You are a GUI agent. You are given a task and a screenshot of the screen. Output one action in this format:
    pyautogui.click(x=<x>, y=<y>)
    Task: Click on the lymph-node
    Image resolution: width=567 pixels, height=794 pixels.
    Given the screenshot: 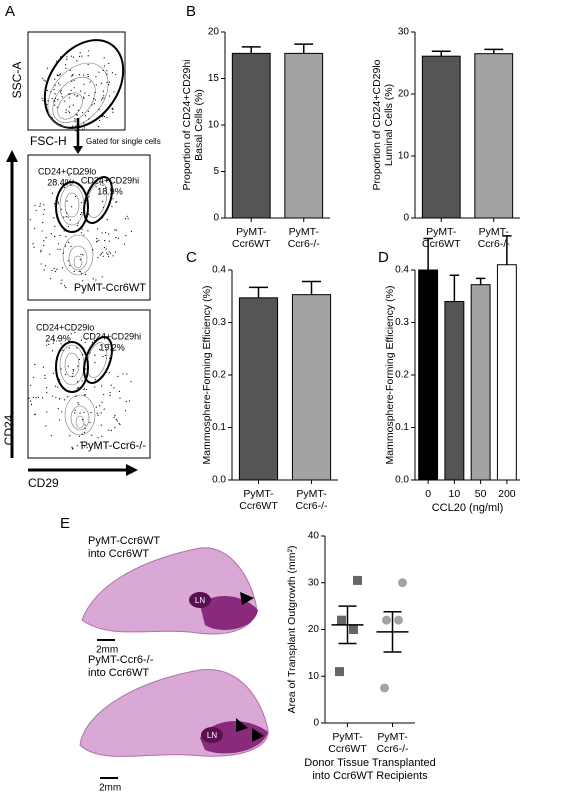 What is the action you would take?
    pyautogui.click(x=200, y=600)
    